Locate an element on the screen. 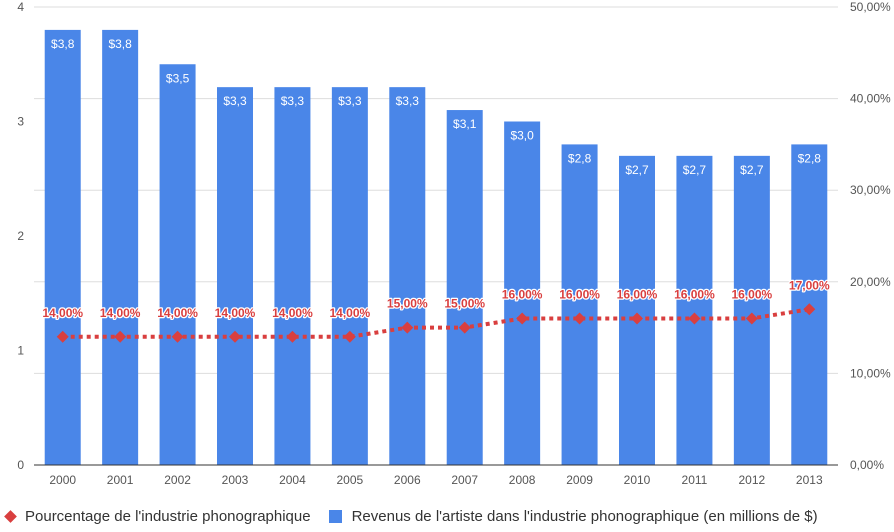 The height and width of the screenshot is (532, 894). left-axis-tick-label: 0 is located at coordinates (20, 465).